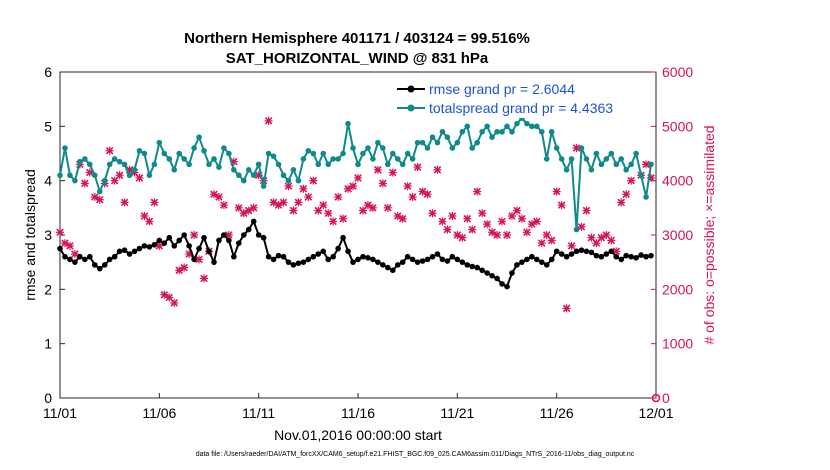 The width and height of the screenshot is (830, 470). Describe the element at coordinates (48, 344) in the screenshot. I see `left-tick-label: 1` at that location.